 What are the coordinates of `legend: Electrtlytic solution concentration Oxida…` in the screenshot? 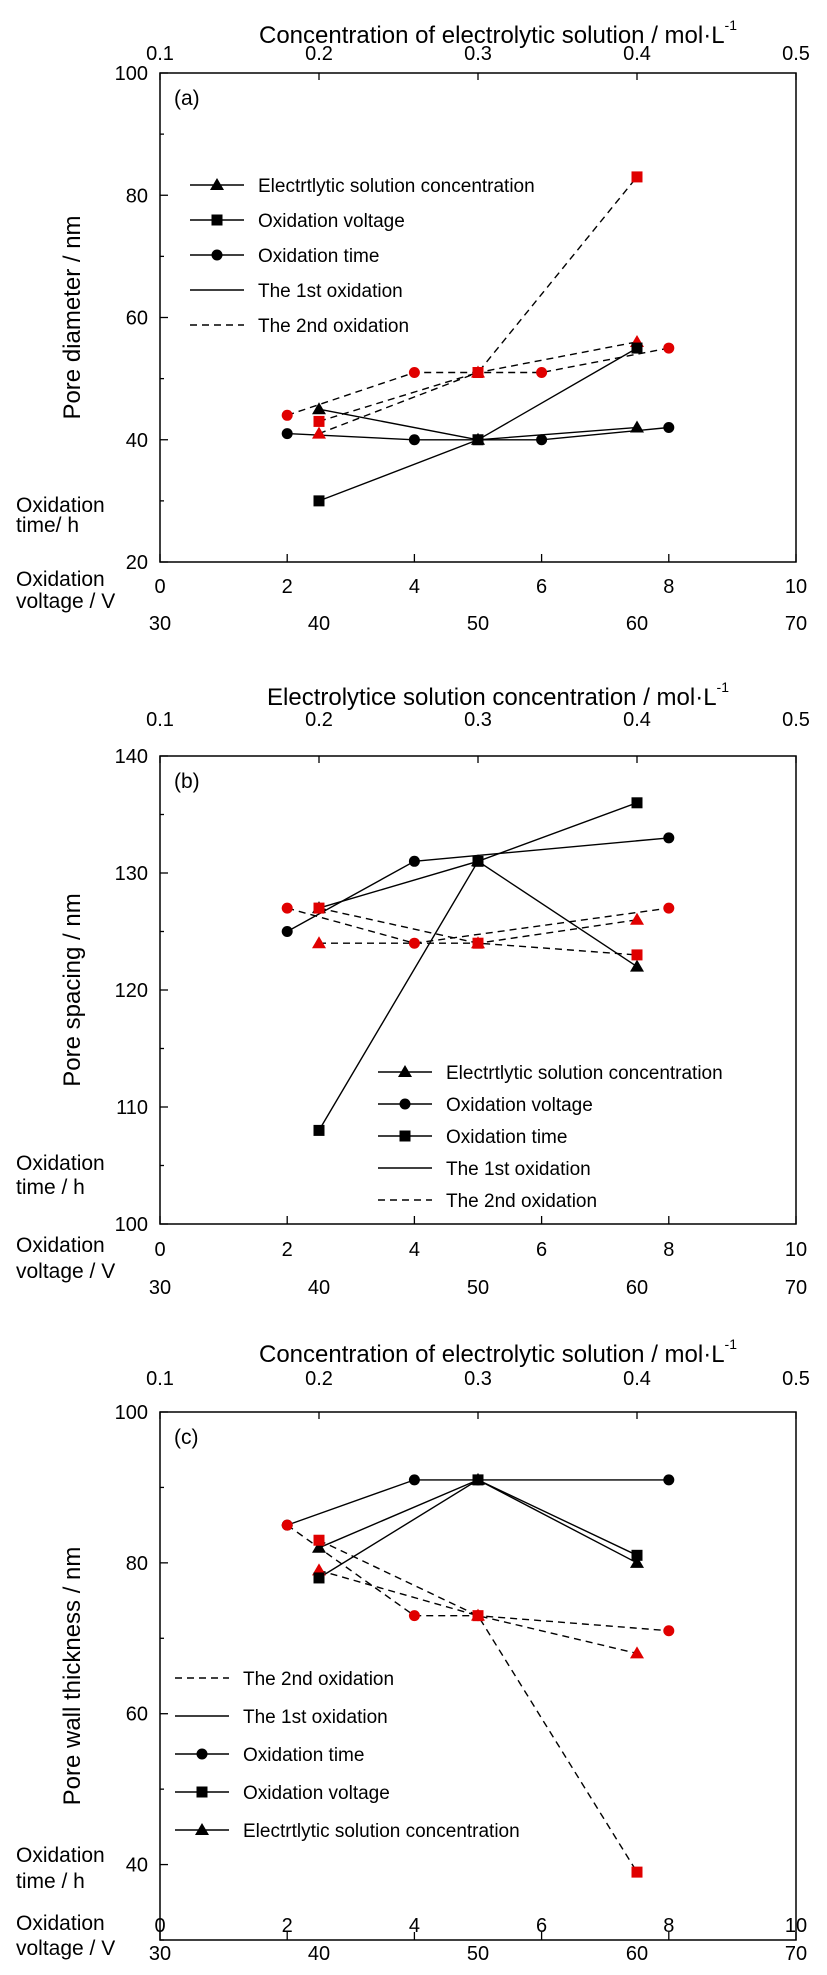 It's located at (550, 1137).